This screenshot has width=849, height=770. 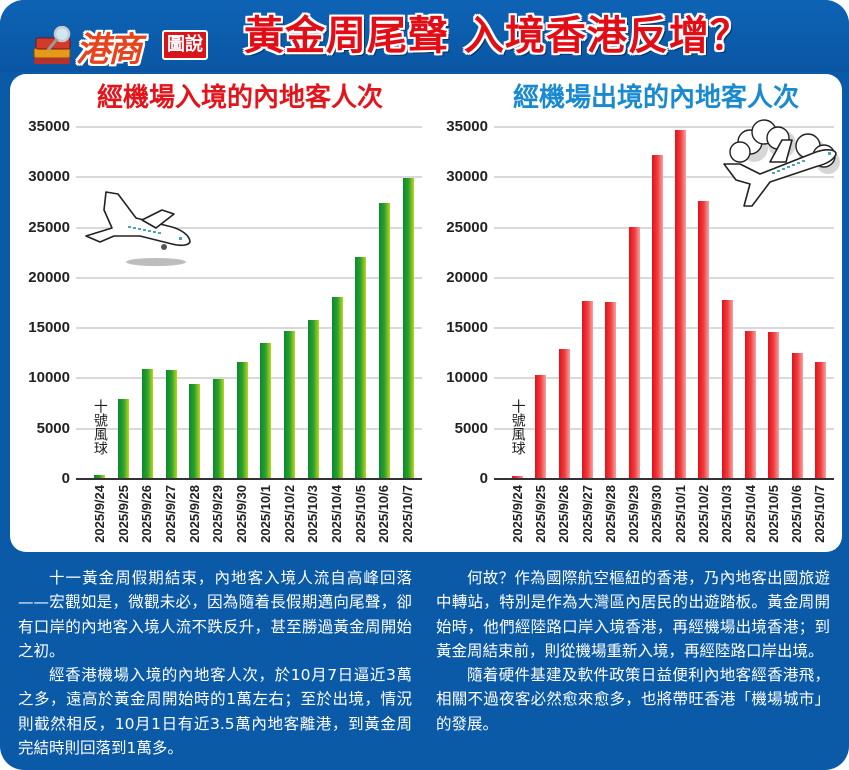 I want to click on x-axis-line, so click(x=249, y=479).